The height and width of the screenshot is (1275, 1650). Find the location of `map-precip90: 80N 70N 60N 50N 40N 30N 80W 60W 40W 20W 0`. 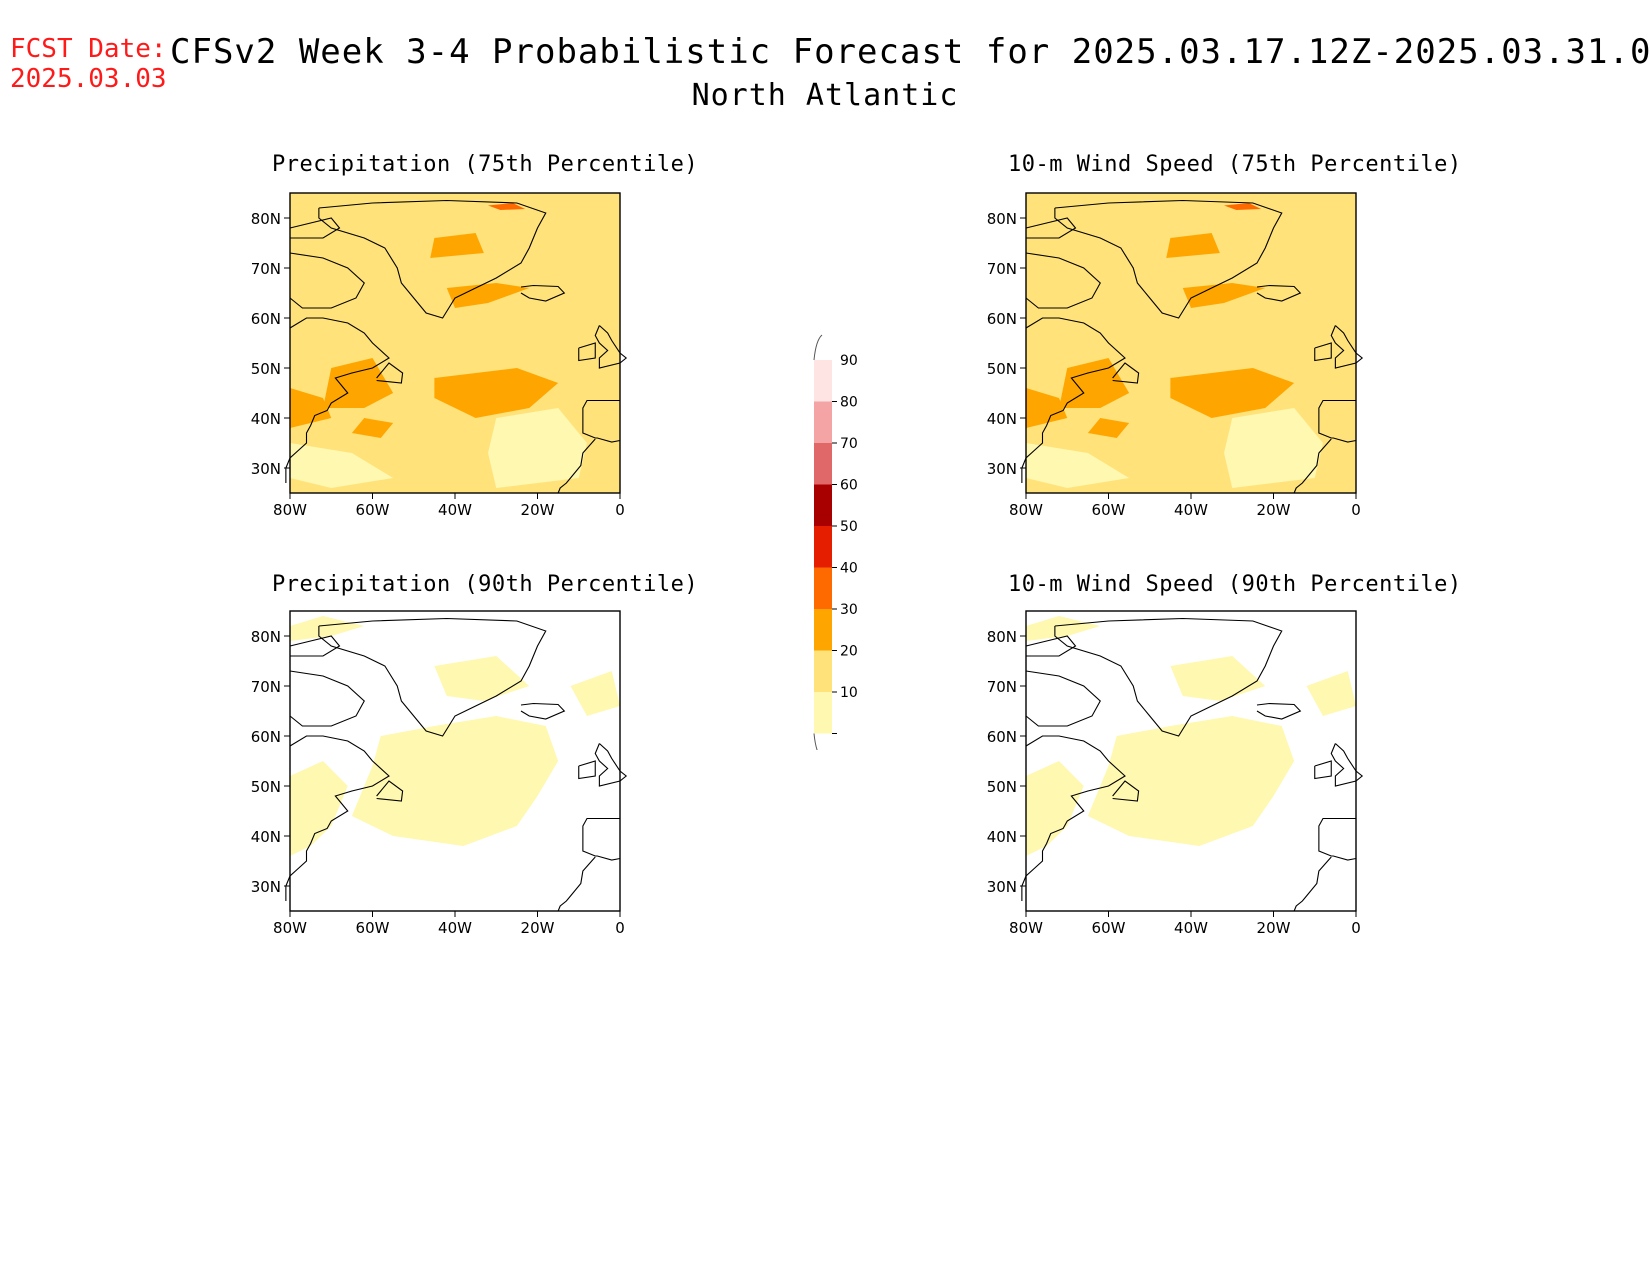

map-precip90: 80N 70N 60N 50N 40N 30N 80W 60W 40W 20W 0 is located at coordinates (439, 773).